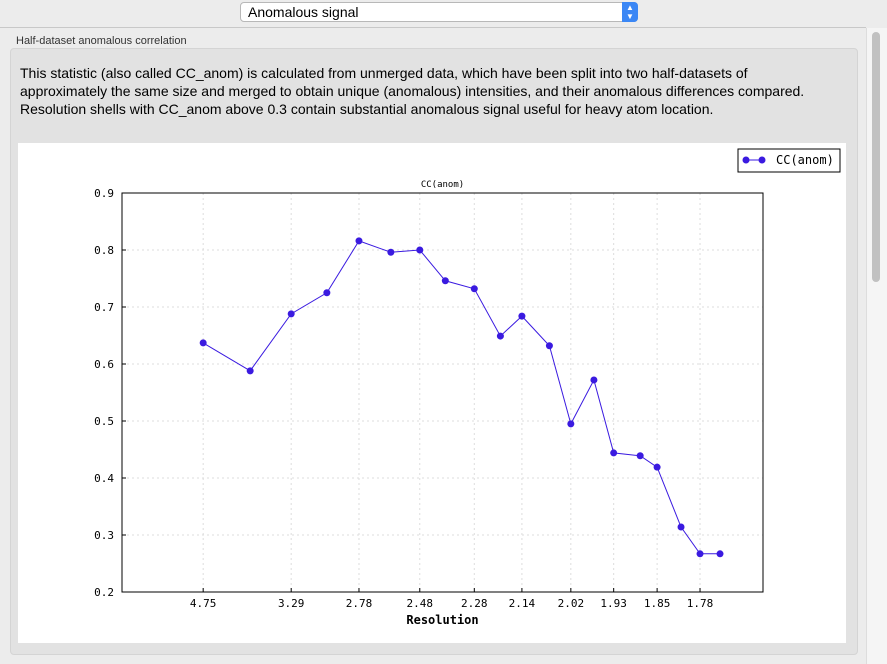  Describe the element at coordinates (104, 592) in the screenshot. I see `y-tick-label: 0.2` at that location.